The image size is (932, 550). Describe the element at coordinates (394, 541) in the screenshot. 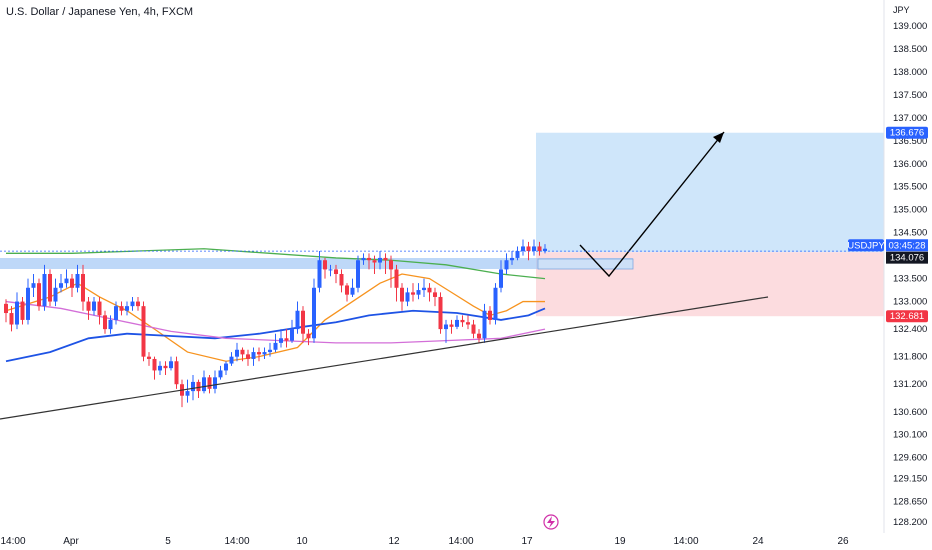

I see `x-tick-label: 12` at that location.